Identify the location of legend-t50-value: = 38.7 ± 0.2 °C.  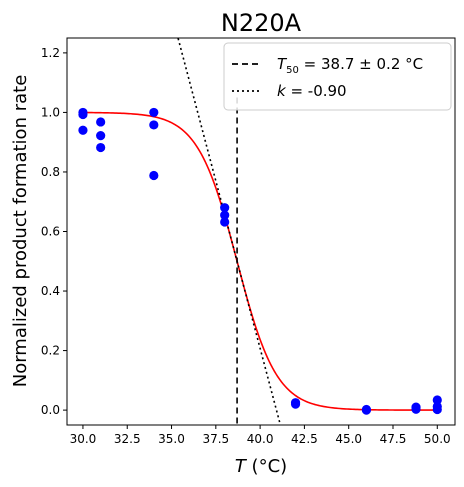
(361, 64).